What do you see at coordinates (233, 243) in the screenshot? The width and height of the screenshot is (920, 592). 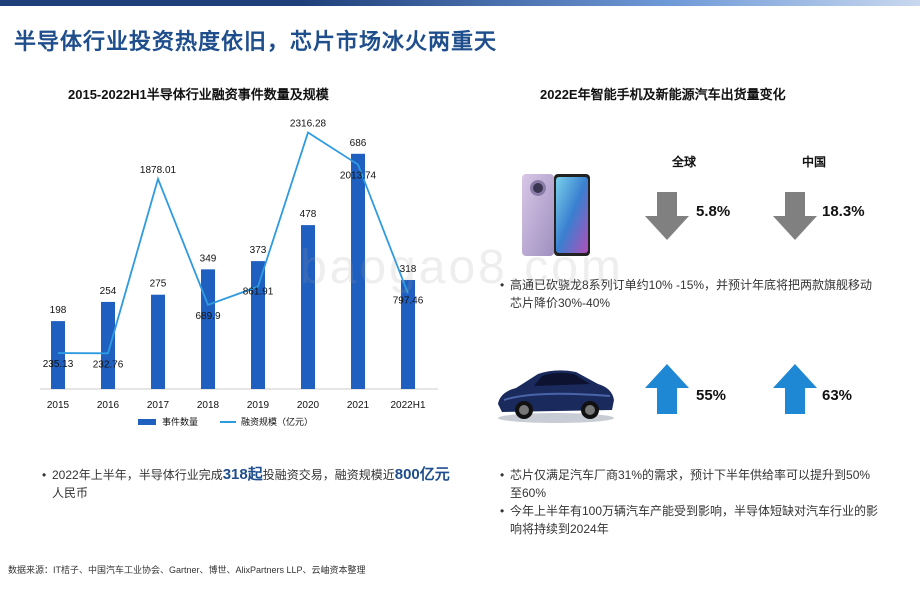 I see `line-financing-scale` at bounding box center [233, 243].